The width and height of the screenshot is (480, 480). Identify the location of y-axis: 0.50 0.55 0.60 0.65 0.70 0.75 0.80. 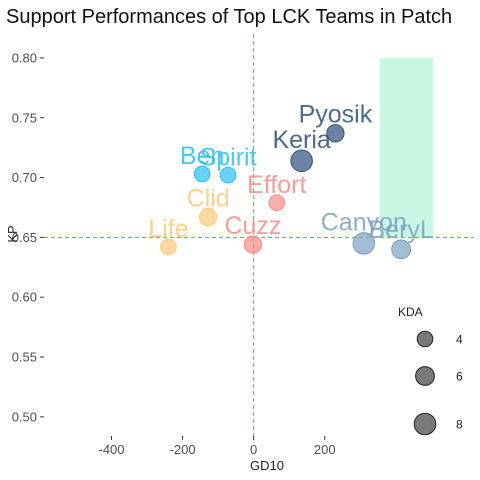
(28, 237).